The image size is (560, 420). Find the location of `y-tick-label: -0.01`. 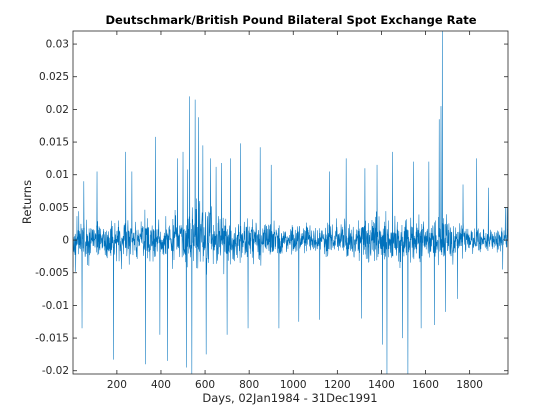

y-tick-label: -0.01 is located at coordinates (55, 306).